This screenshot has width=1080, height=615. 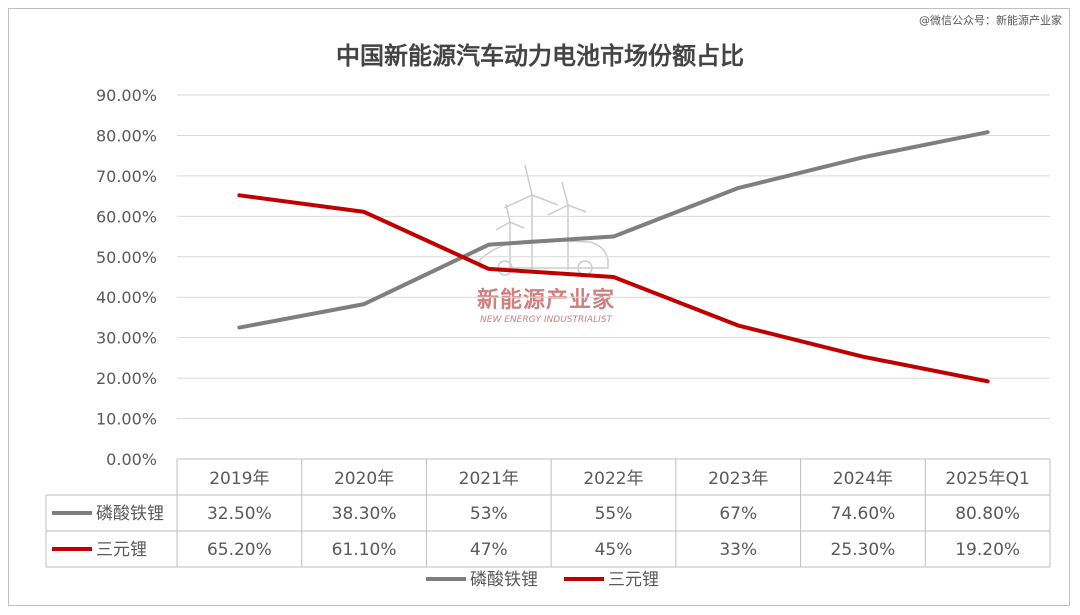 What do you see at coordinates (633, 580) in the screenshot?
I see `legend-label: 三元锂` at bounding box center [633, 580].